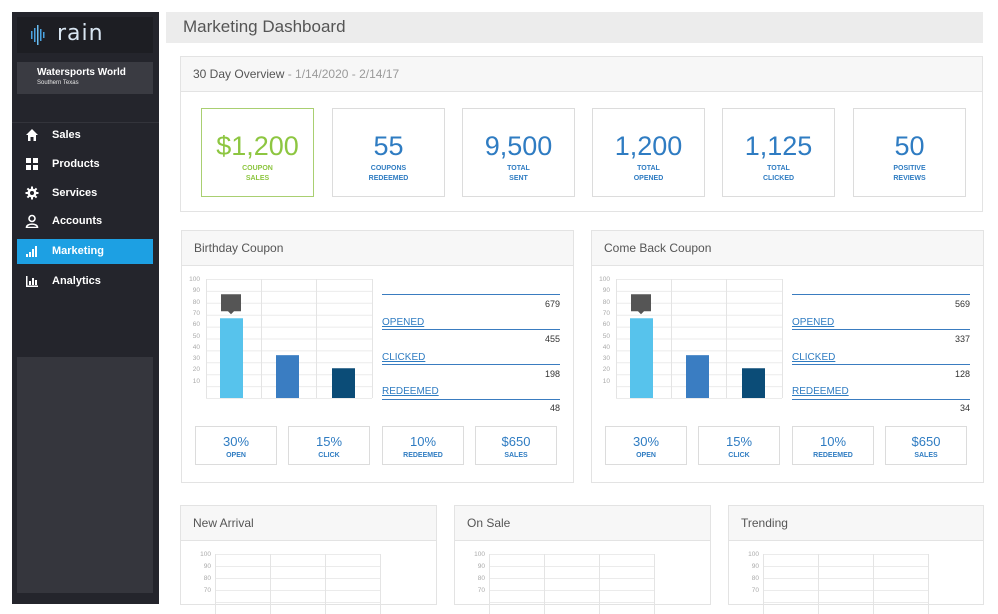 Image resolution: width=998 pixels, height=614 pixels. I want to click on nav-item-products: Products, so click(85, 164).